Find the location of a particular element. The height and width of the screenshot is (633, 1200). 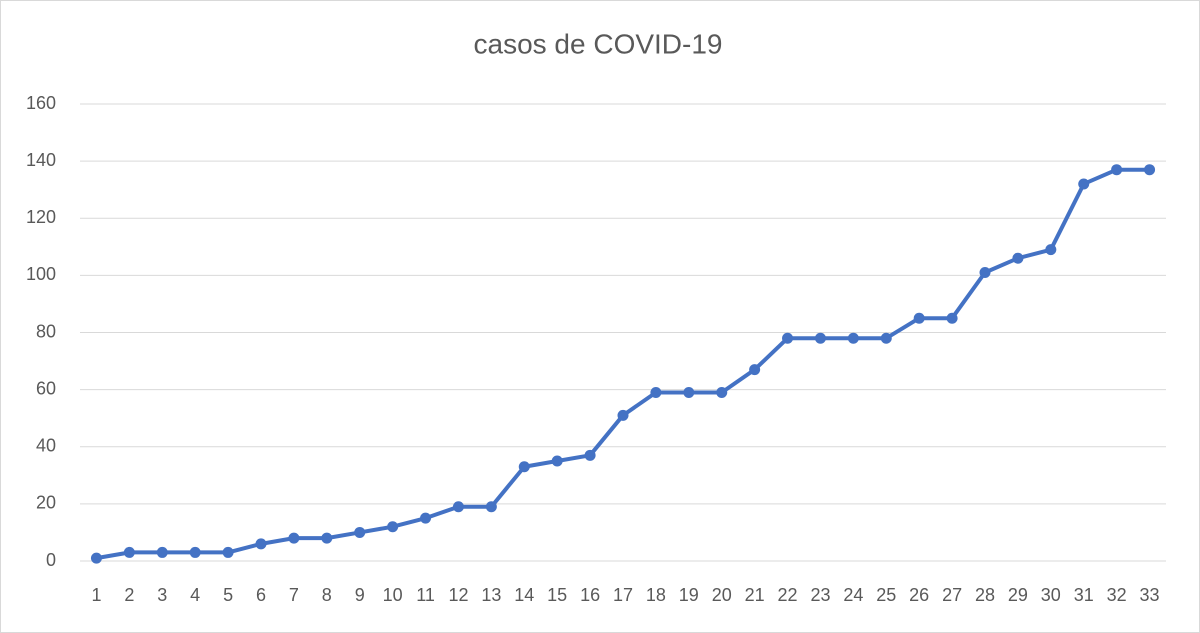

x-tick-label: 32 is located at coordinates (1117, 595).